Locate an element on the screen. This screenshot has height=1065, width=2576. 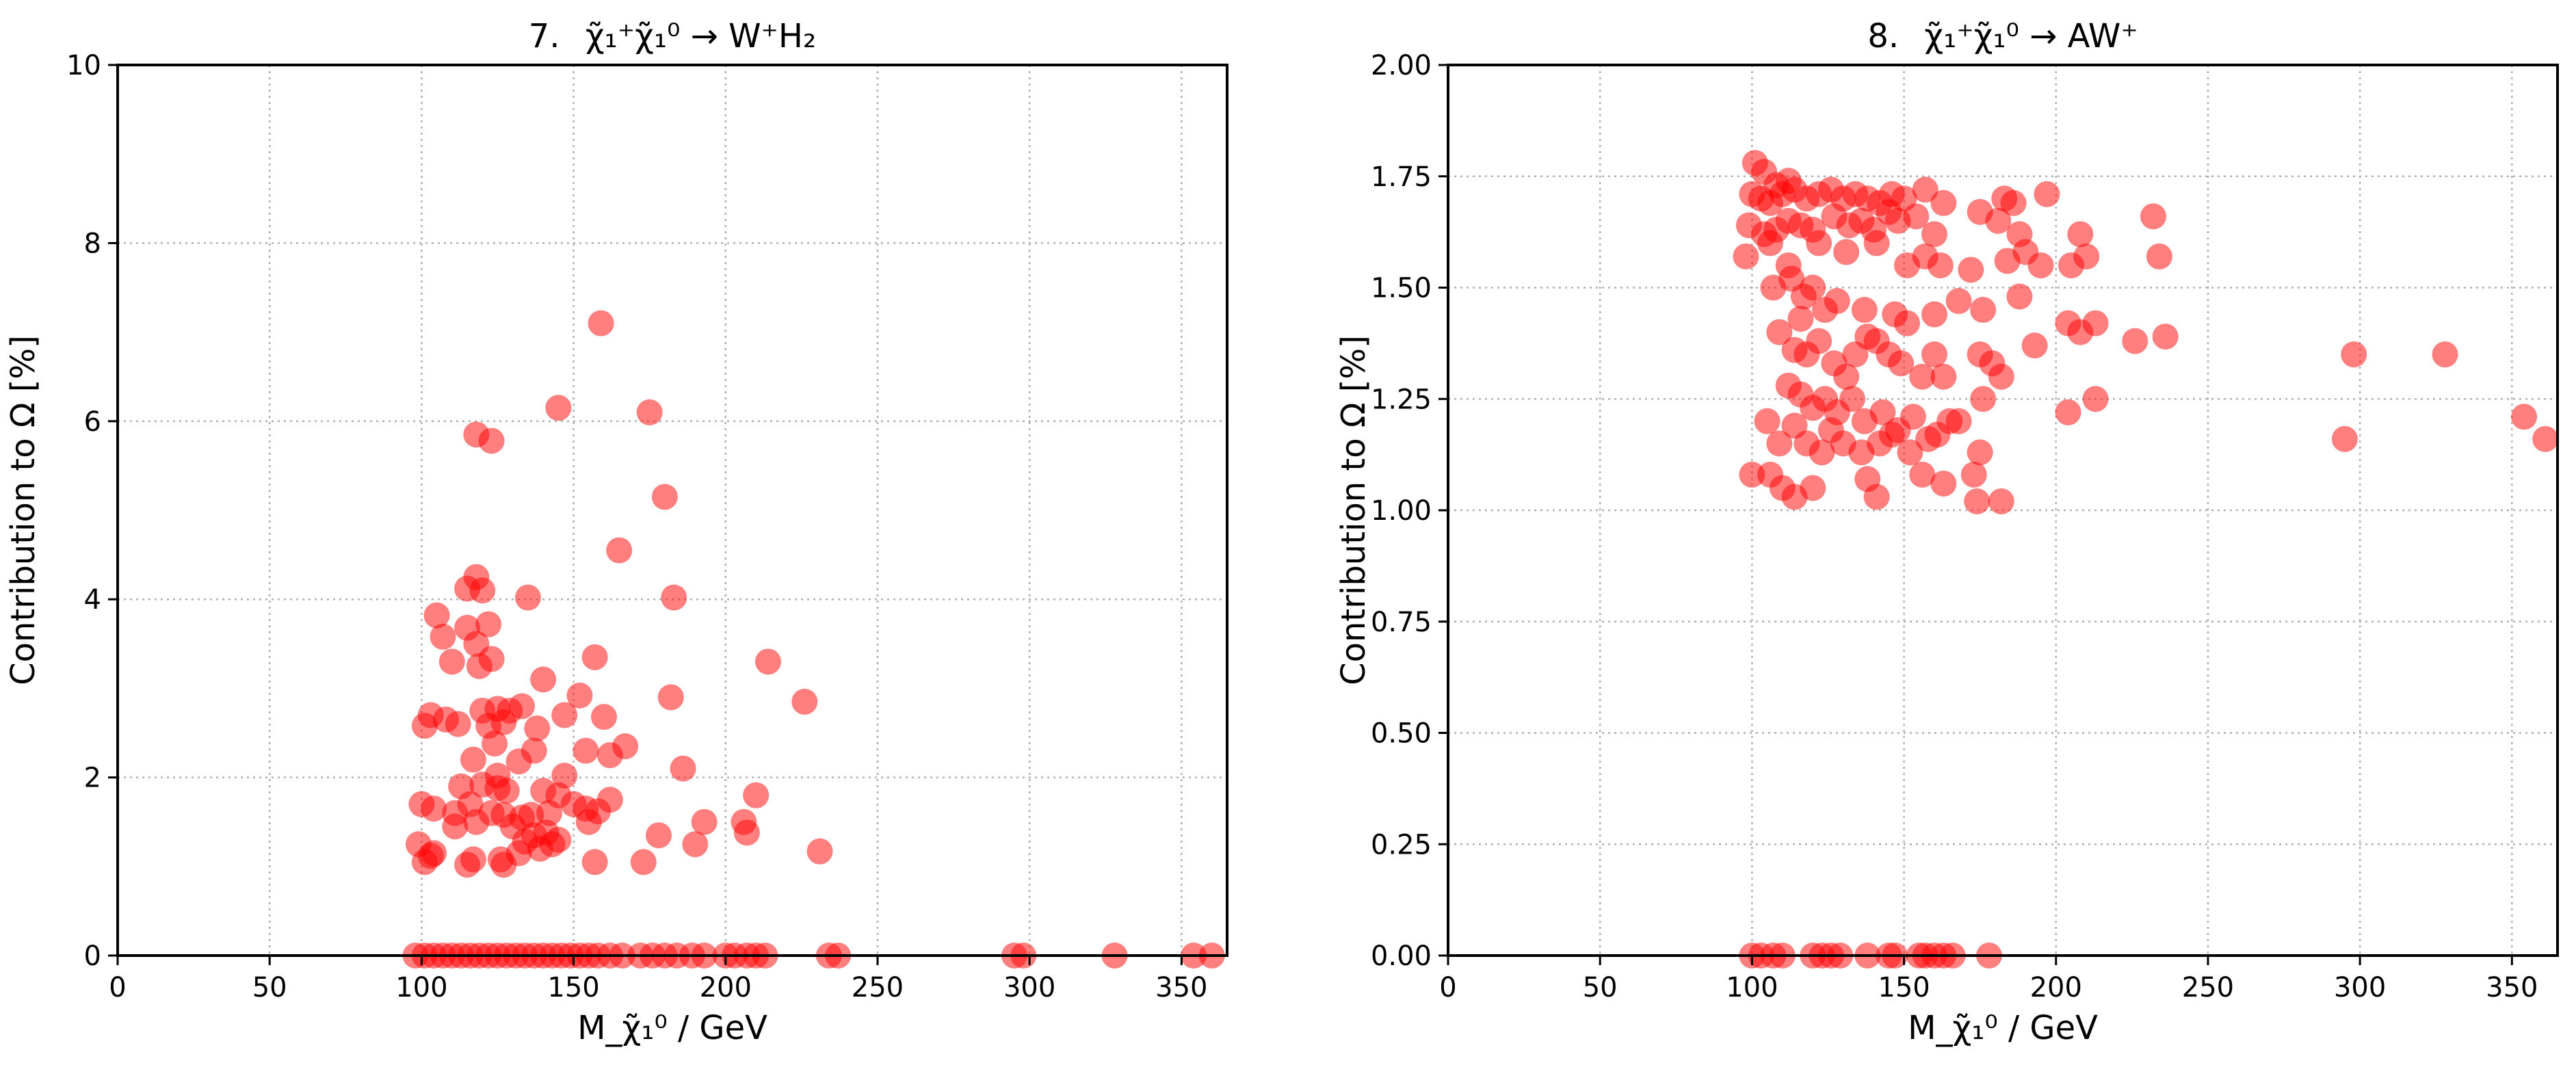
y-tick-label: 0.25 is located at coordinates (1401, 844).